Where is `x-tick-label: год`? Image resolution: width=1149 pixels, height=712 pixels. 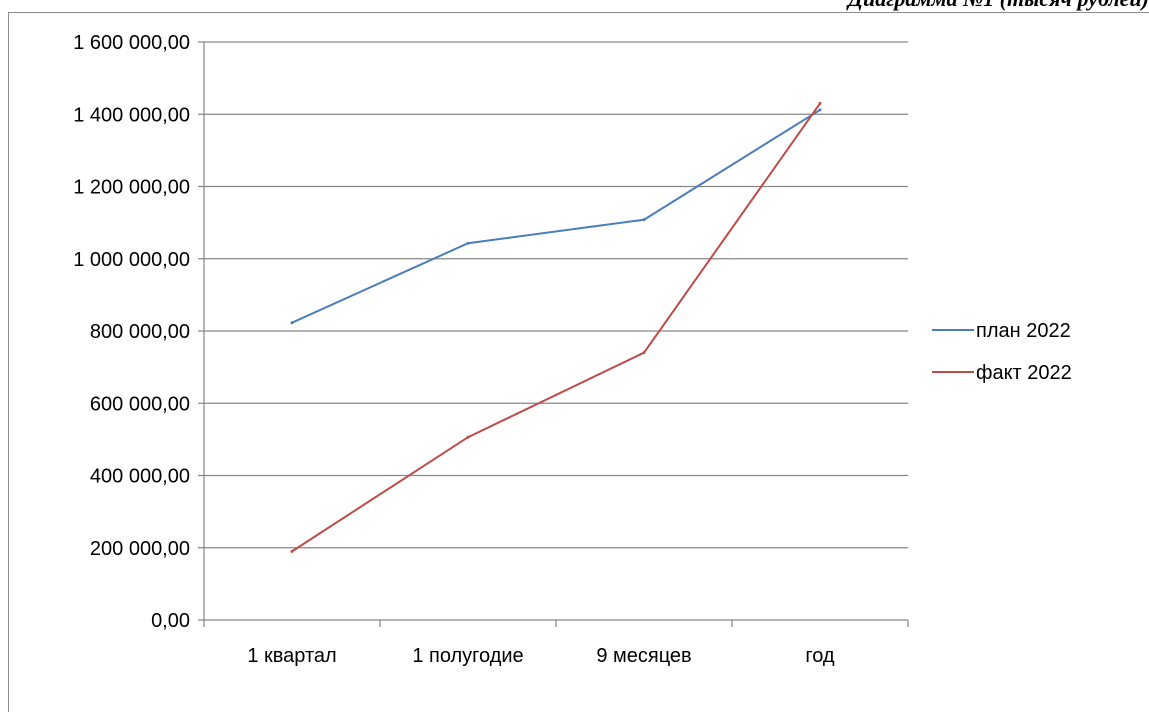
x-tick-label: год is located at coordinates (820, 656).